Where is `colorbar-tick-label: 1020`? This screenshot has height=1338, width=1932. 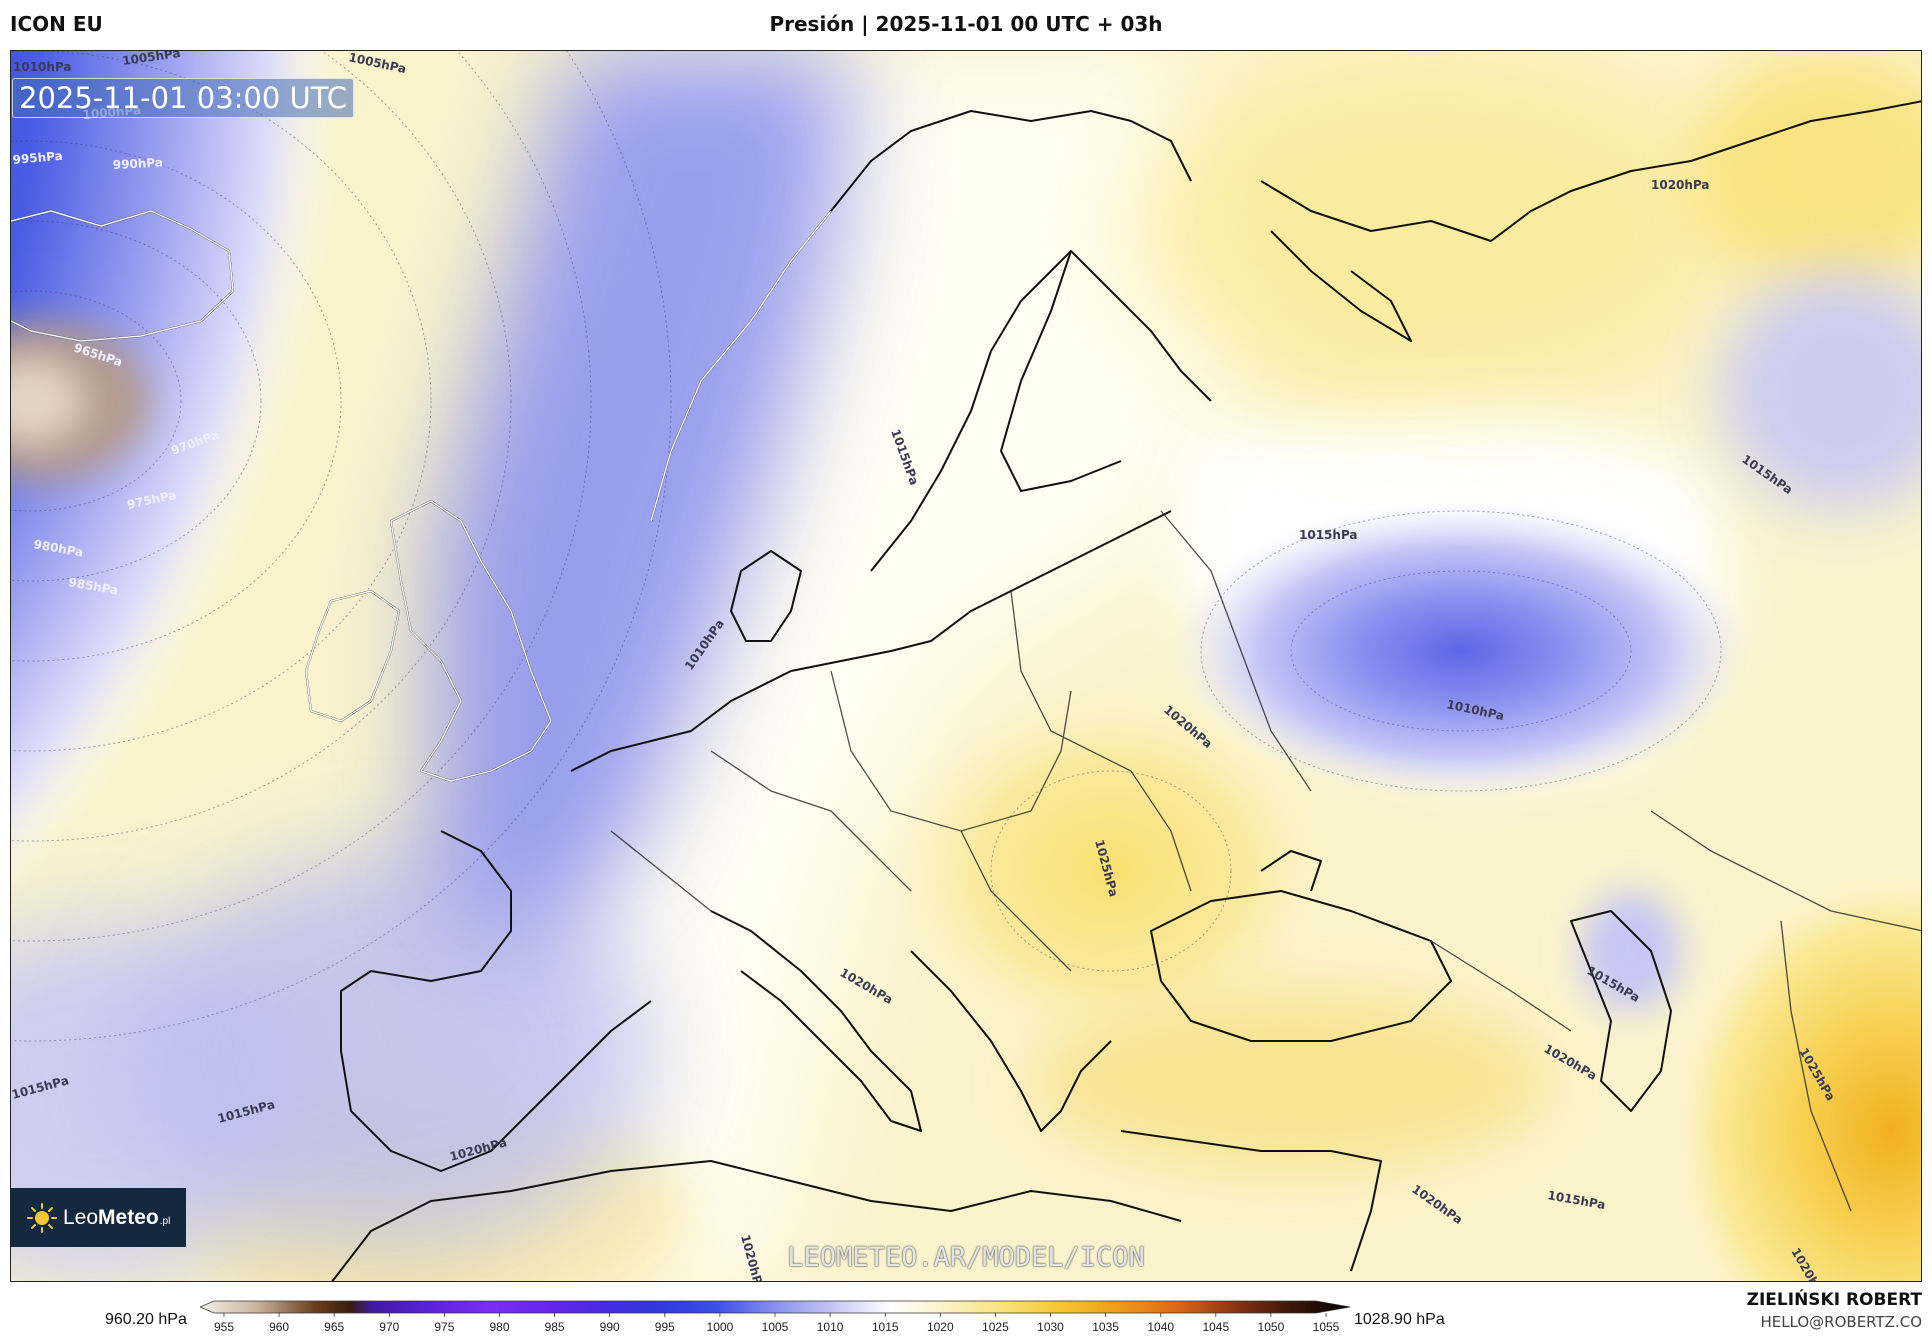
colorbar-tick-label: 1020 is located at coordinates (940, 1327).